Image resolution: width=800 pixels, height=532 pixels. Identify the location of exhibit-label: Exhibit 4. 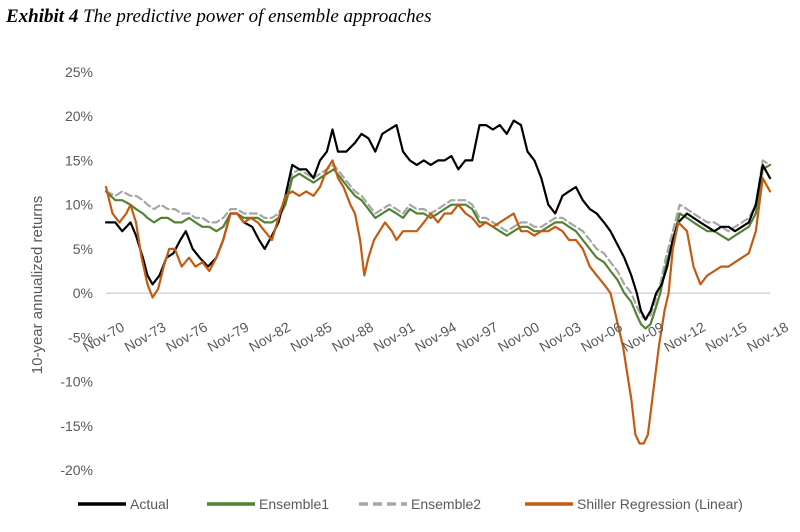
(42, 16).